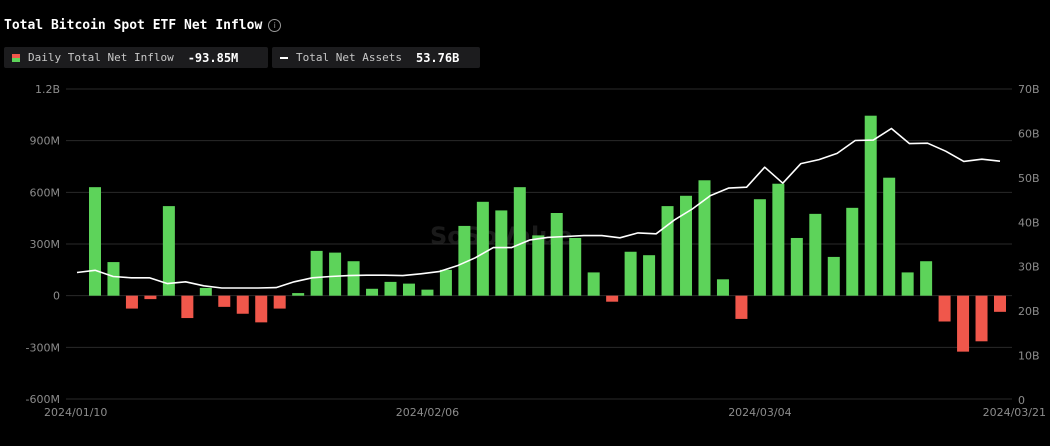  I want to click on y-right-tick-label: 40B, so click(1029, 222).